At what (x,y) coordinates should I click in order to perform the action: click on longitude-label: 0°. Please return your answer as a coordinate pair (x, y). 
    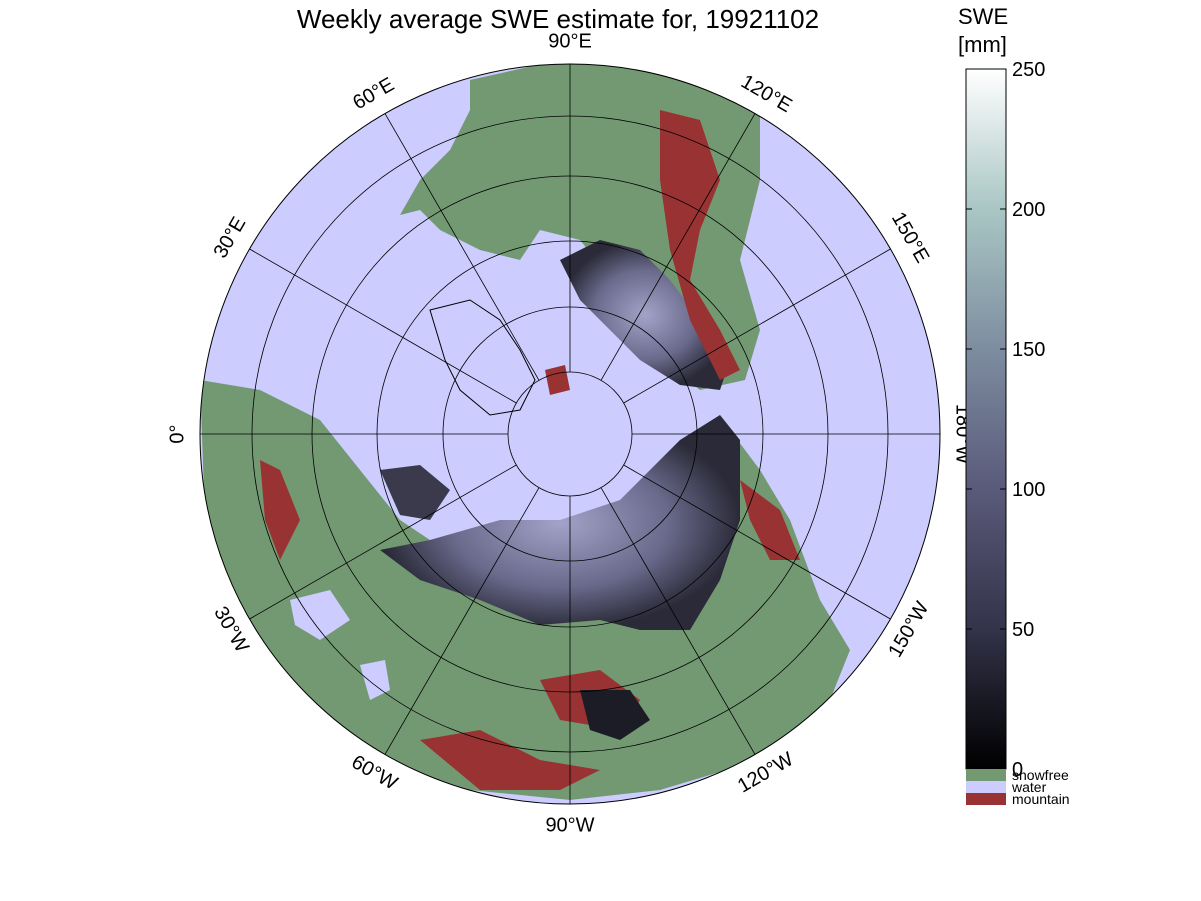
    Looking at the image, I should click on (177, 433).